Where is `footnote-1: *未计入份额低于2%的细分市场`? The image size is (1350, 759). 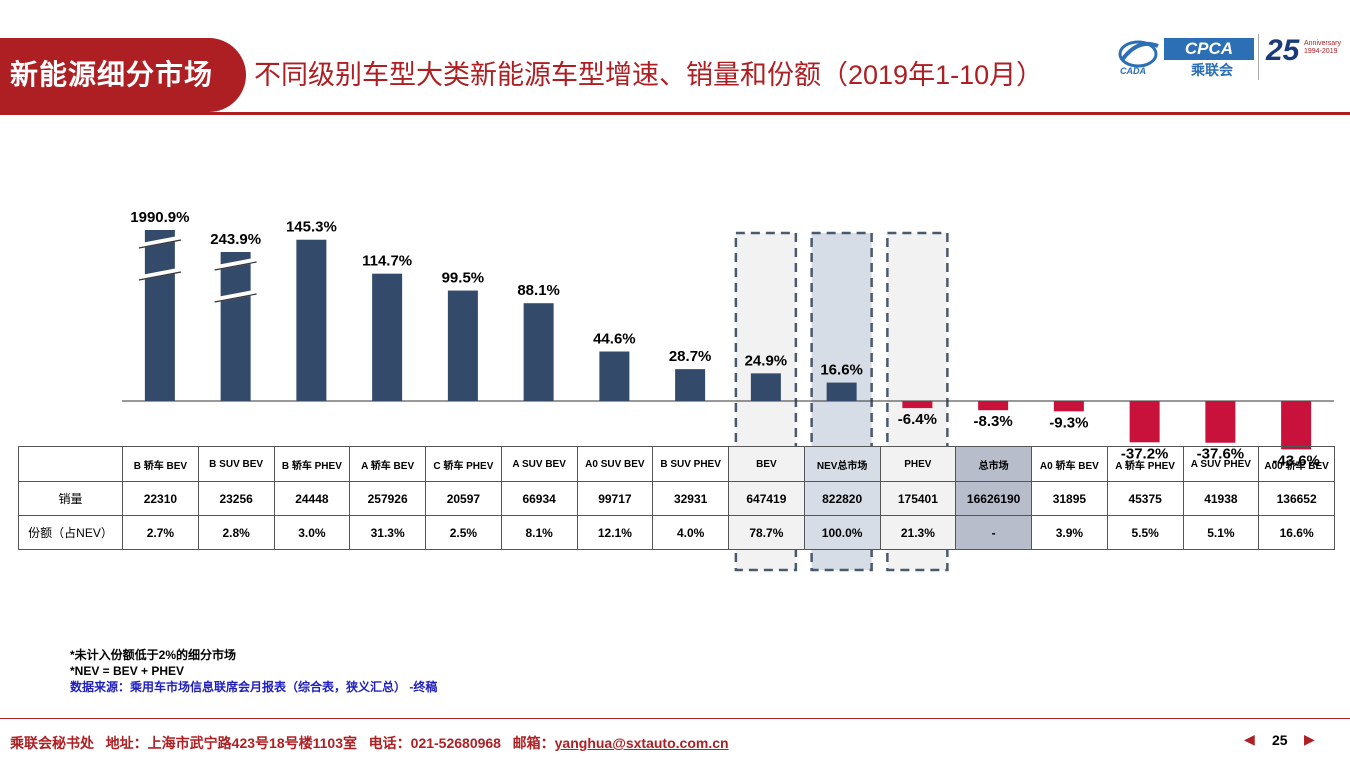 footnote-1: *未计入份额低于2%的细分市场 is located at coordinates (153, 655).